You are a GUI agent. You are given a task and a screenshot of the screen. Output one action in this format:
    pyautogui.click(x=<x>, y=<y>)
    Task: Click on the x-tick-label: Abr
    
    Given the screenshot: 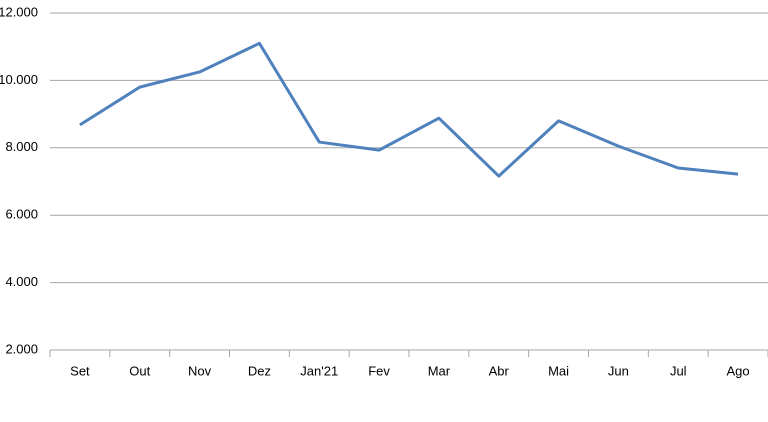 What is the action you would take?
    pyautogui.click(x=499, y=370)
    